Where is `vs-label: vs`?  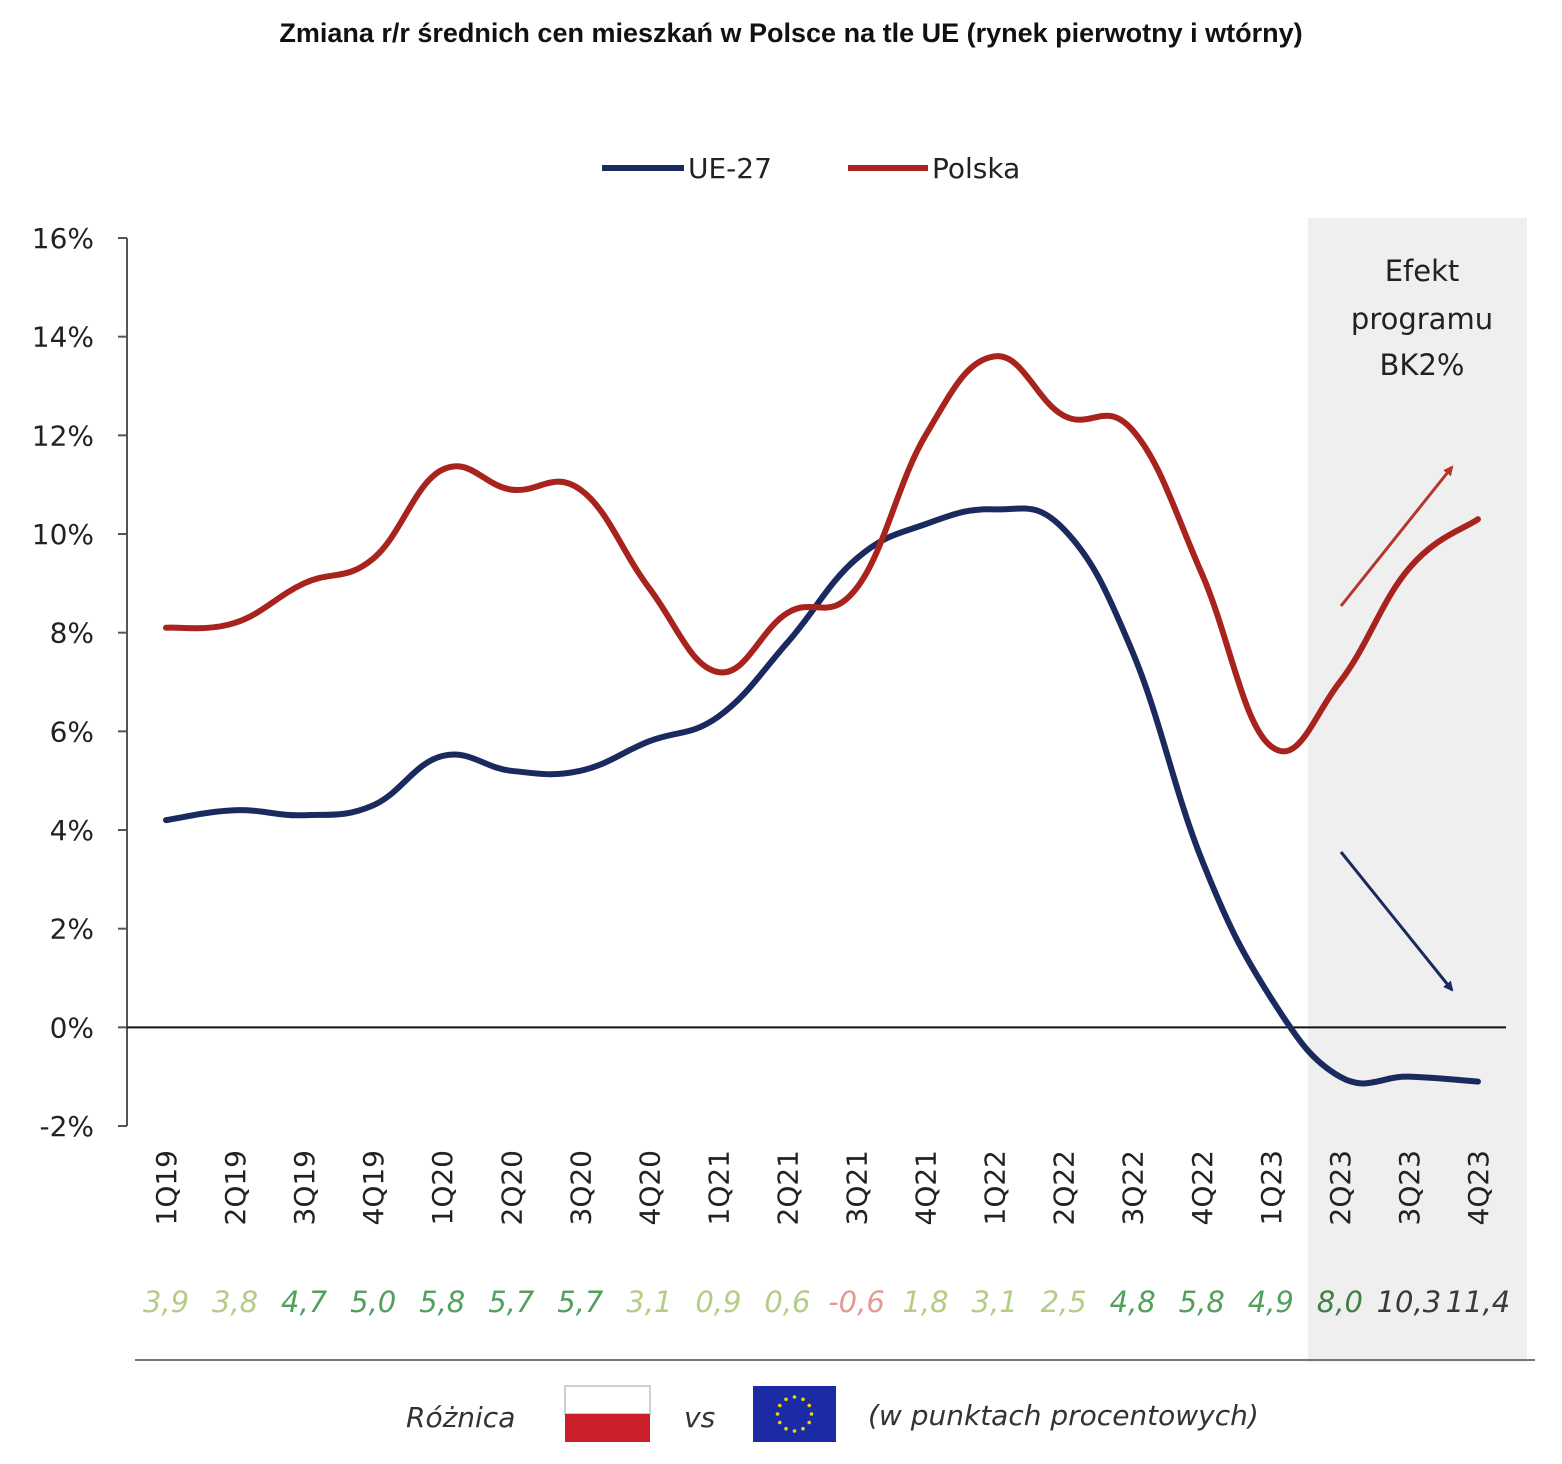
vs-label: vs is located at coordinates (699, 1417).